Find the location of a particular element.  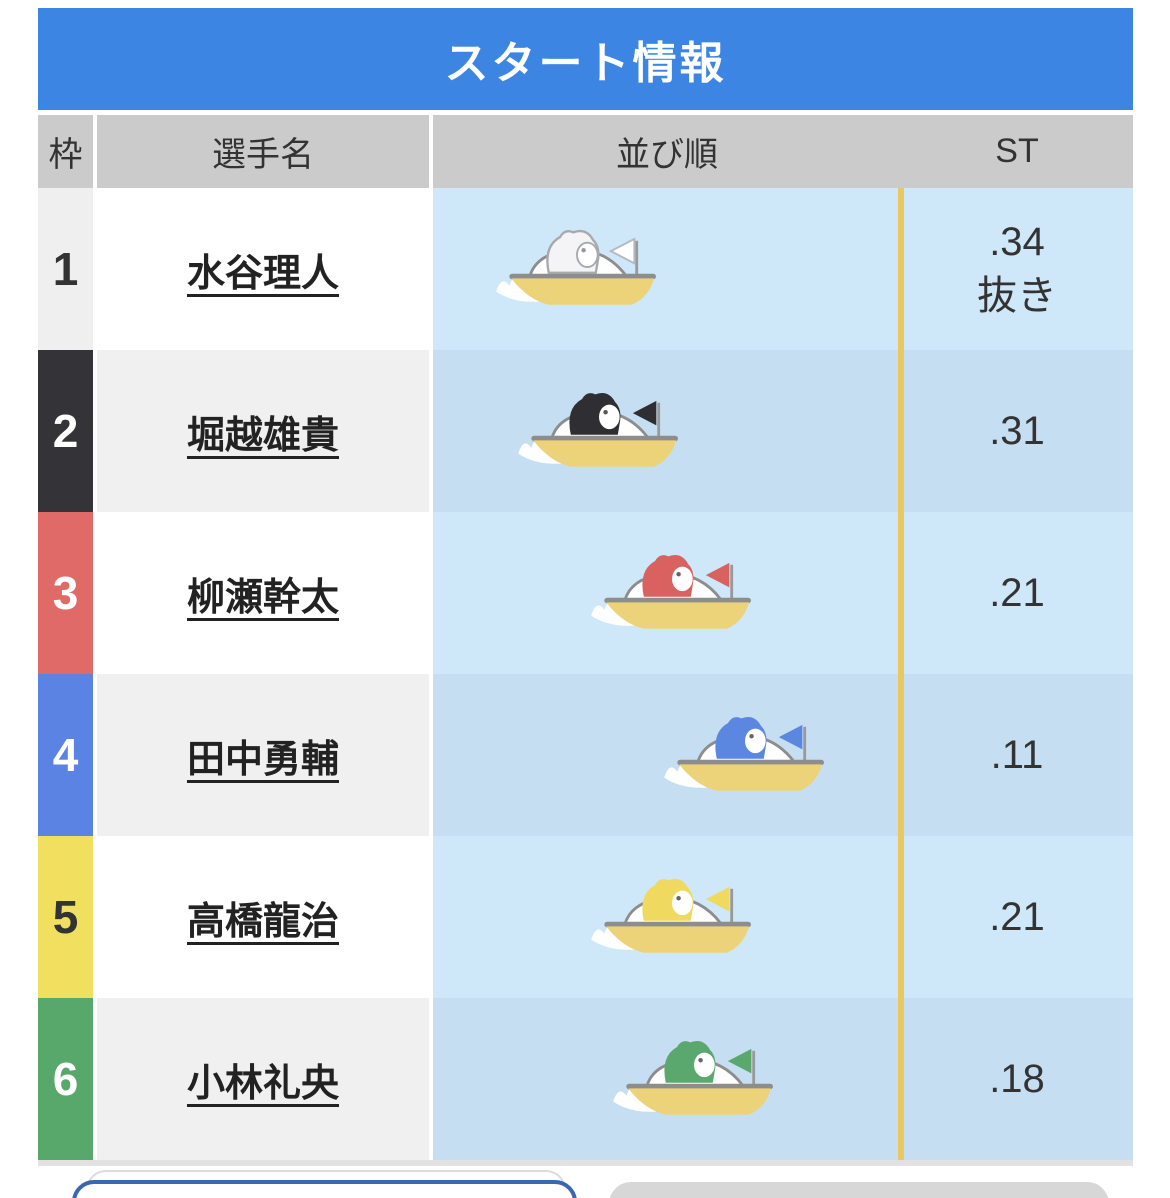

panel-header: スタート情報 is located at coordinates (585, 59).